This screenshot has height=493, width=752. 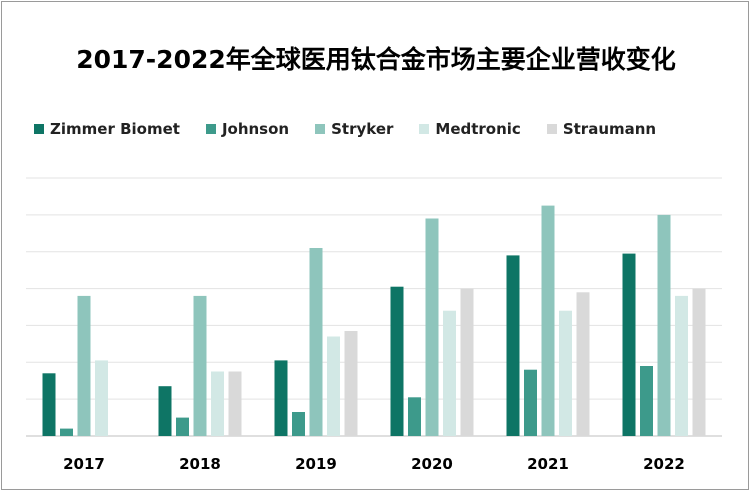 What do you see at coordinates (298, 424) in the screenshot?
I see `bar-johnson-2019` at bounding box center [298, 424].